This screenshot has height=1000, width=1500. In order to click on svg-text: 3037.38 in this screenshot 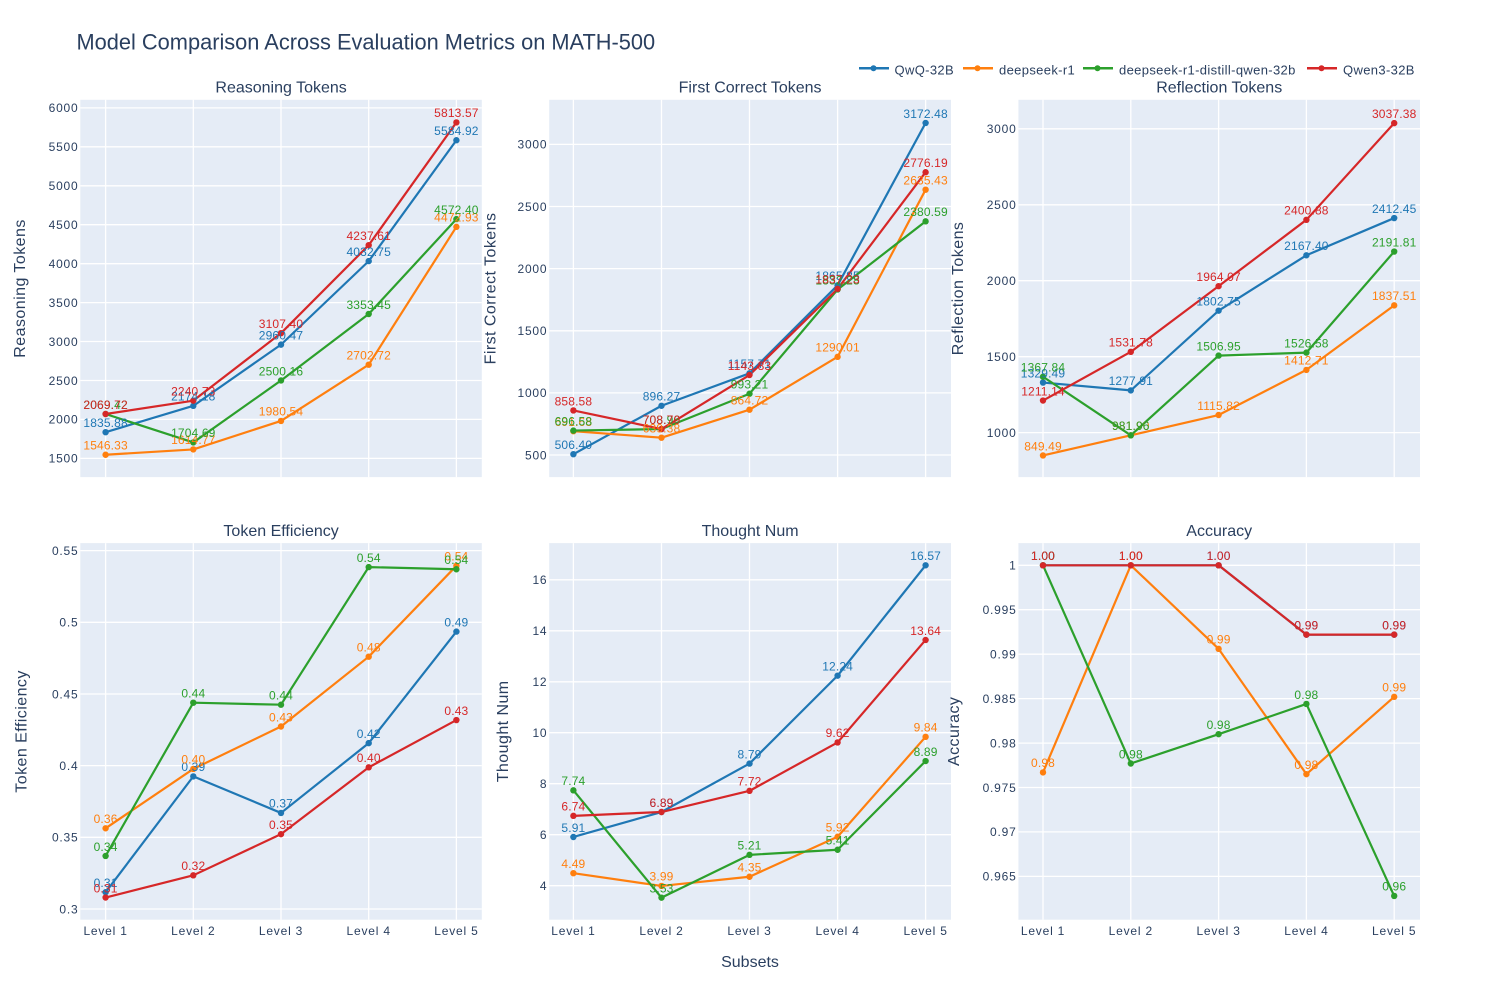, I will do `click(1394, 114)`.